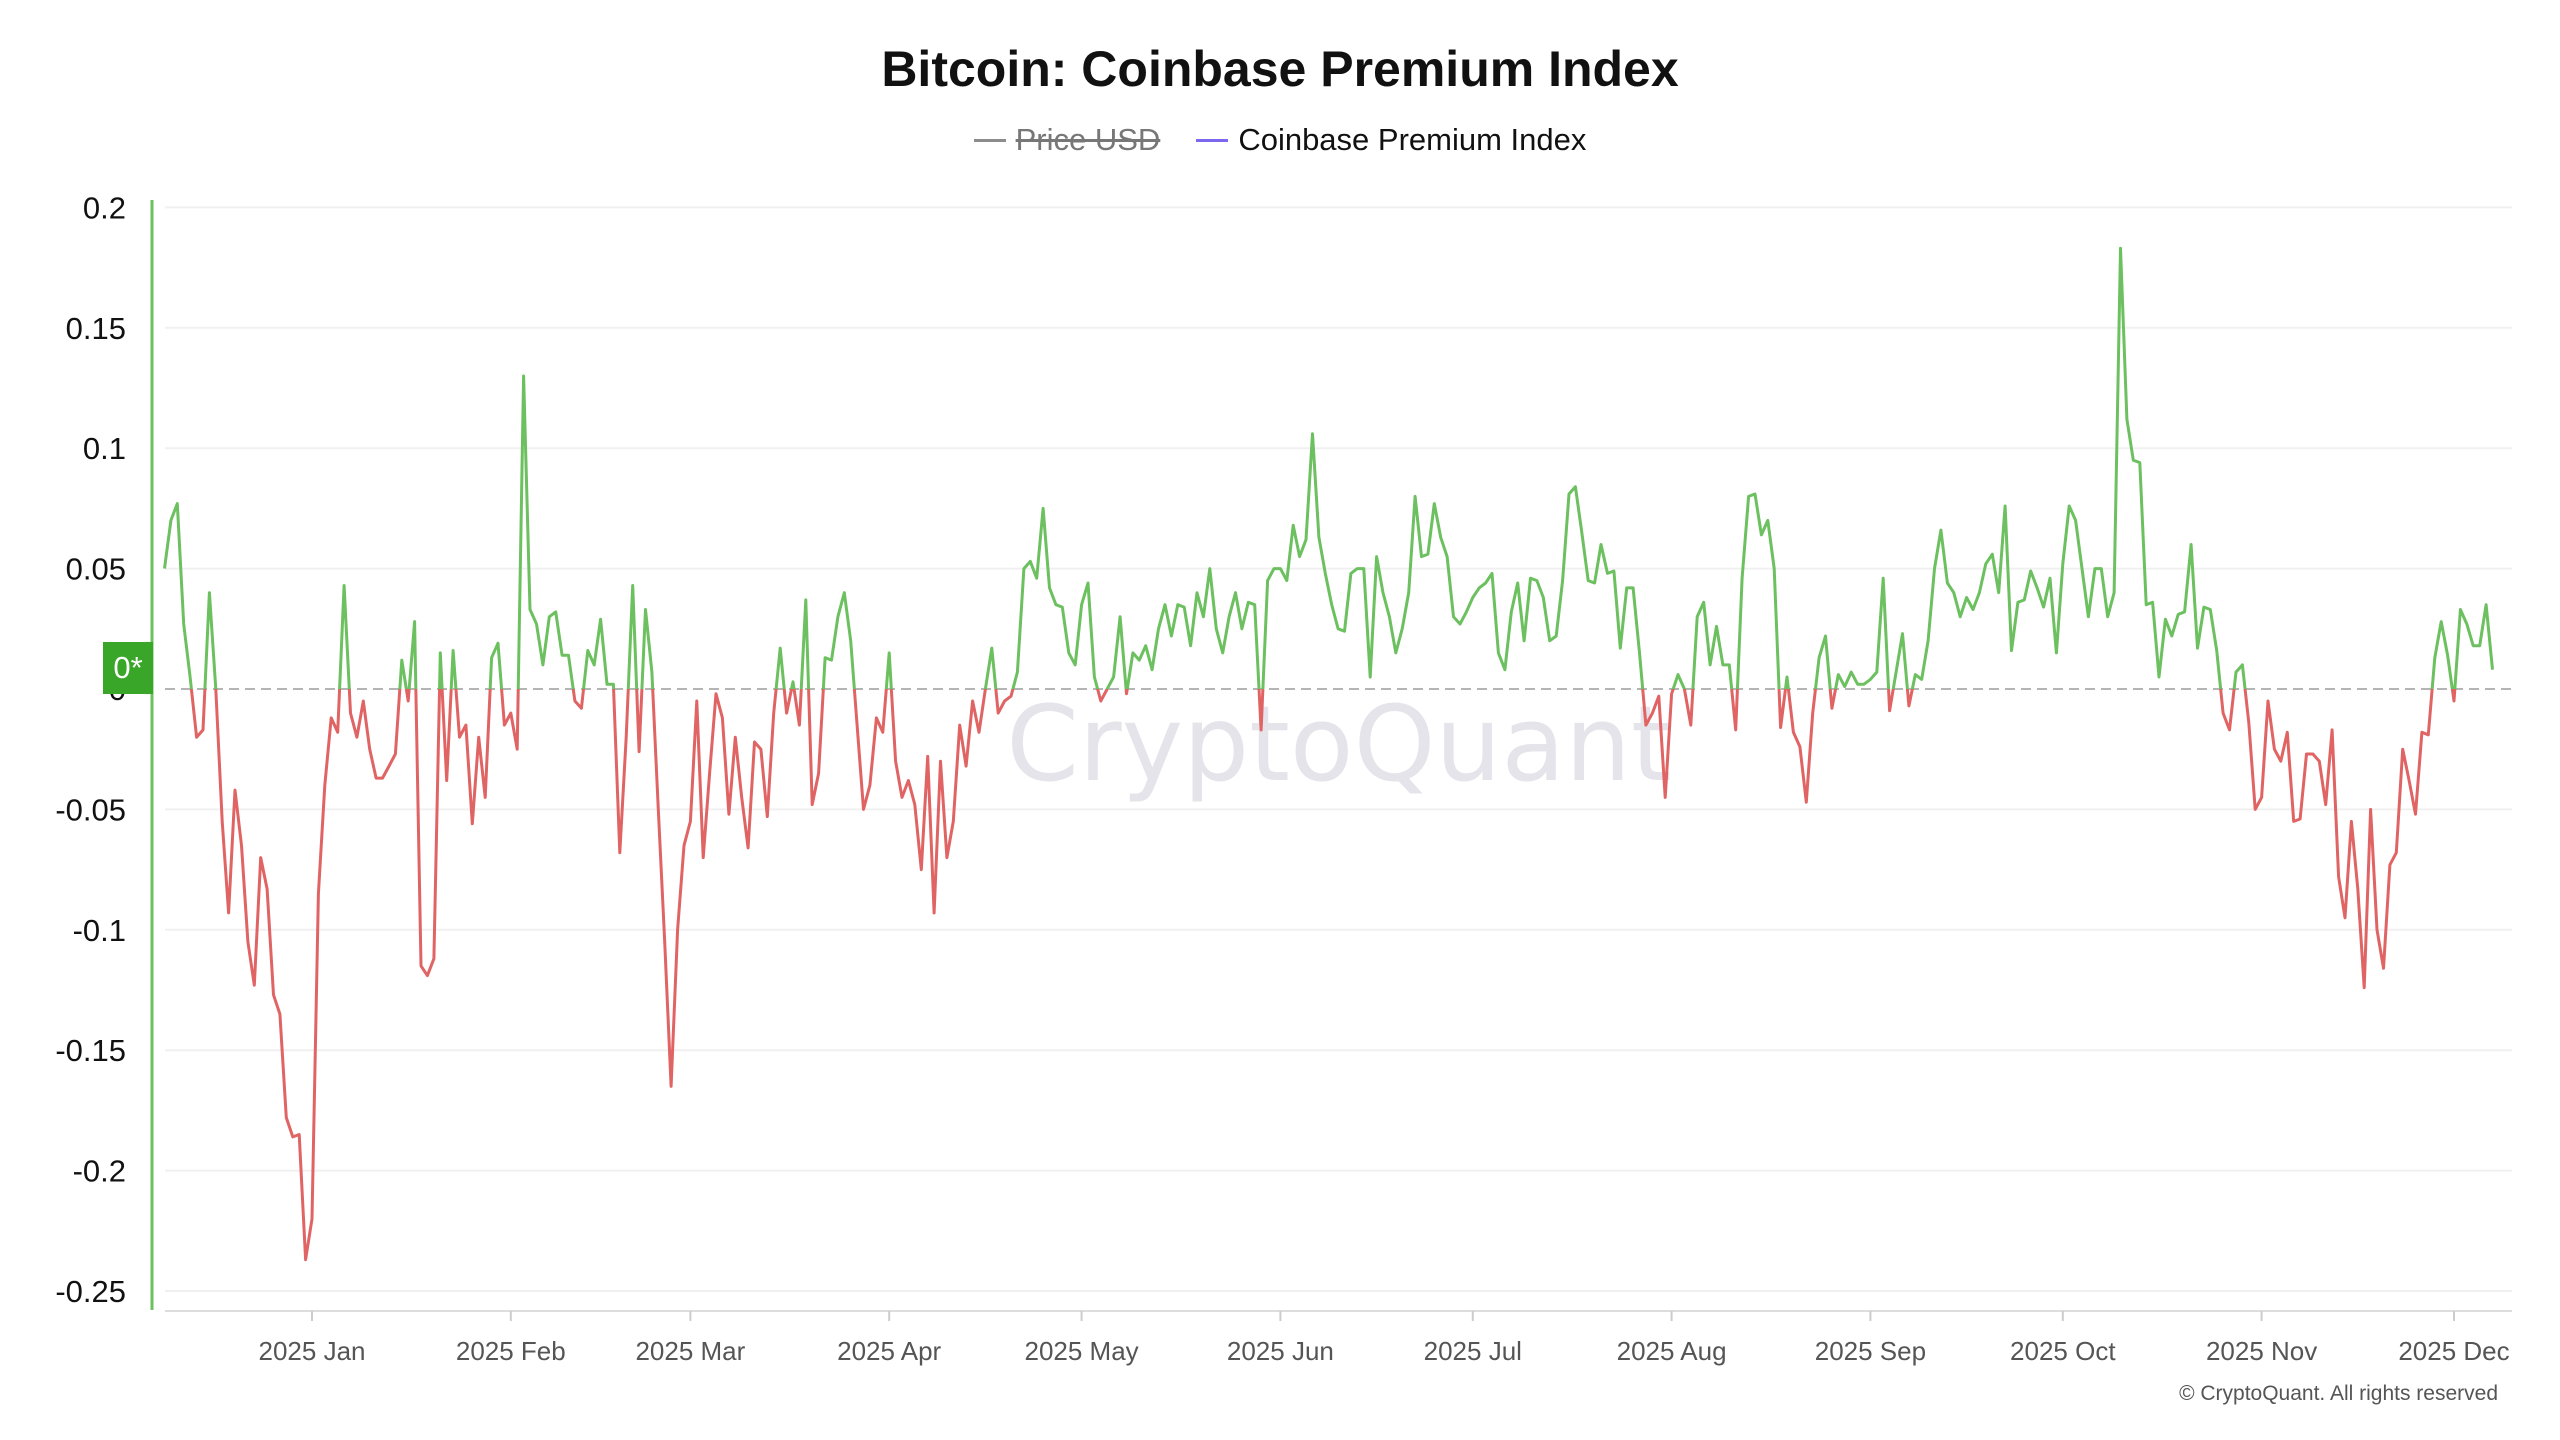 This screenshot has width=2560, height=1440. Describe the element at coordinates (2063, 1351) in the screenshot. I see `x-tick-label: 2025 Oct` at that location.